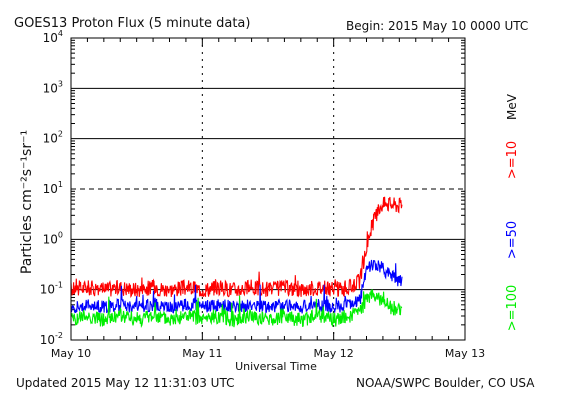 The height and width of the screenshot is (404, 567). I want to click on y-tick-label: 10¹, so click(53, 188).